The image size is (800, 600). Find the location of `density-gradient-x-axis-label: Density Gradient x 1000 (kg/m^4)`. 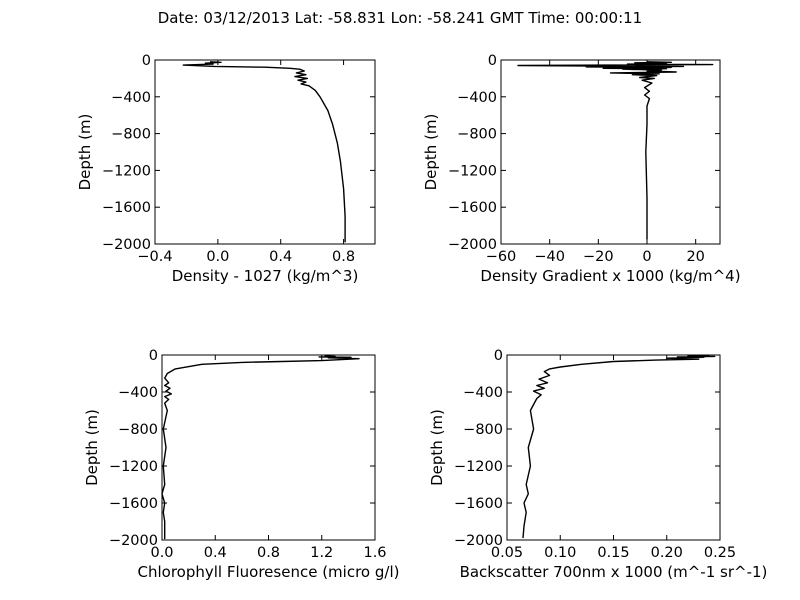

density-gradient-x-axis-label: Density Gradient x 1000 (kg/m^4) is located at coordinates (610, 276).